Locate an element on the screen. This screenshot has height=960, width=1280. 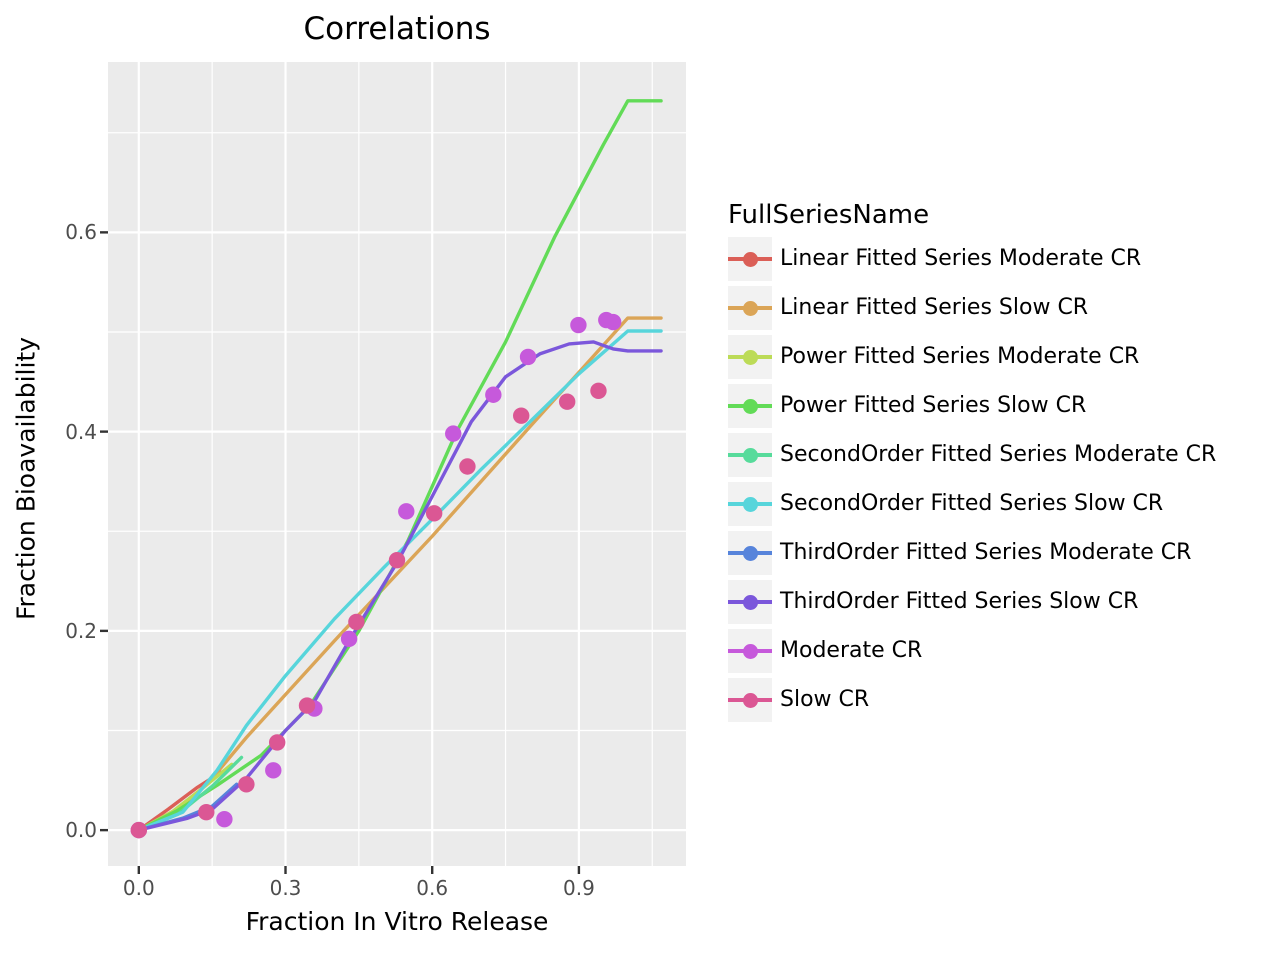
chart-title: Correlations is located at coordinates (397, 29).